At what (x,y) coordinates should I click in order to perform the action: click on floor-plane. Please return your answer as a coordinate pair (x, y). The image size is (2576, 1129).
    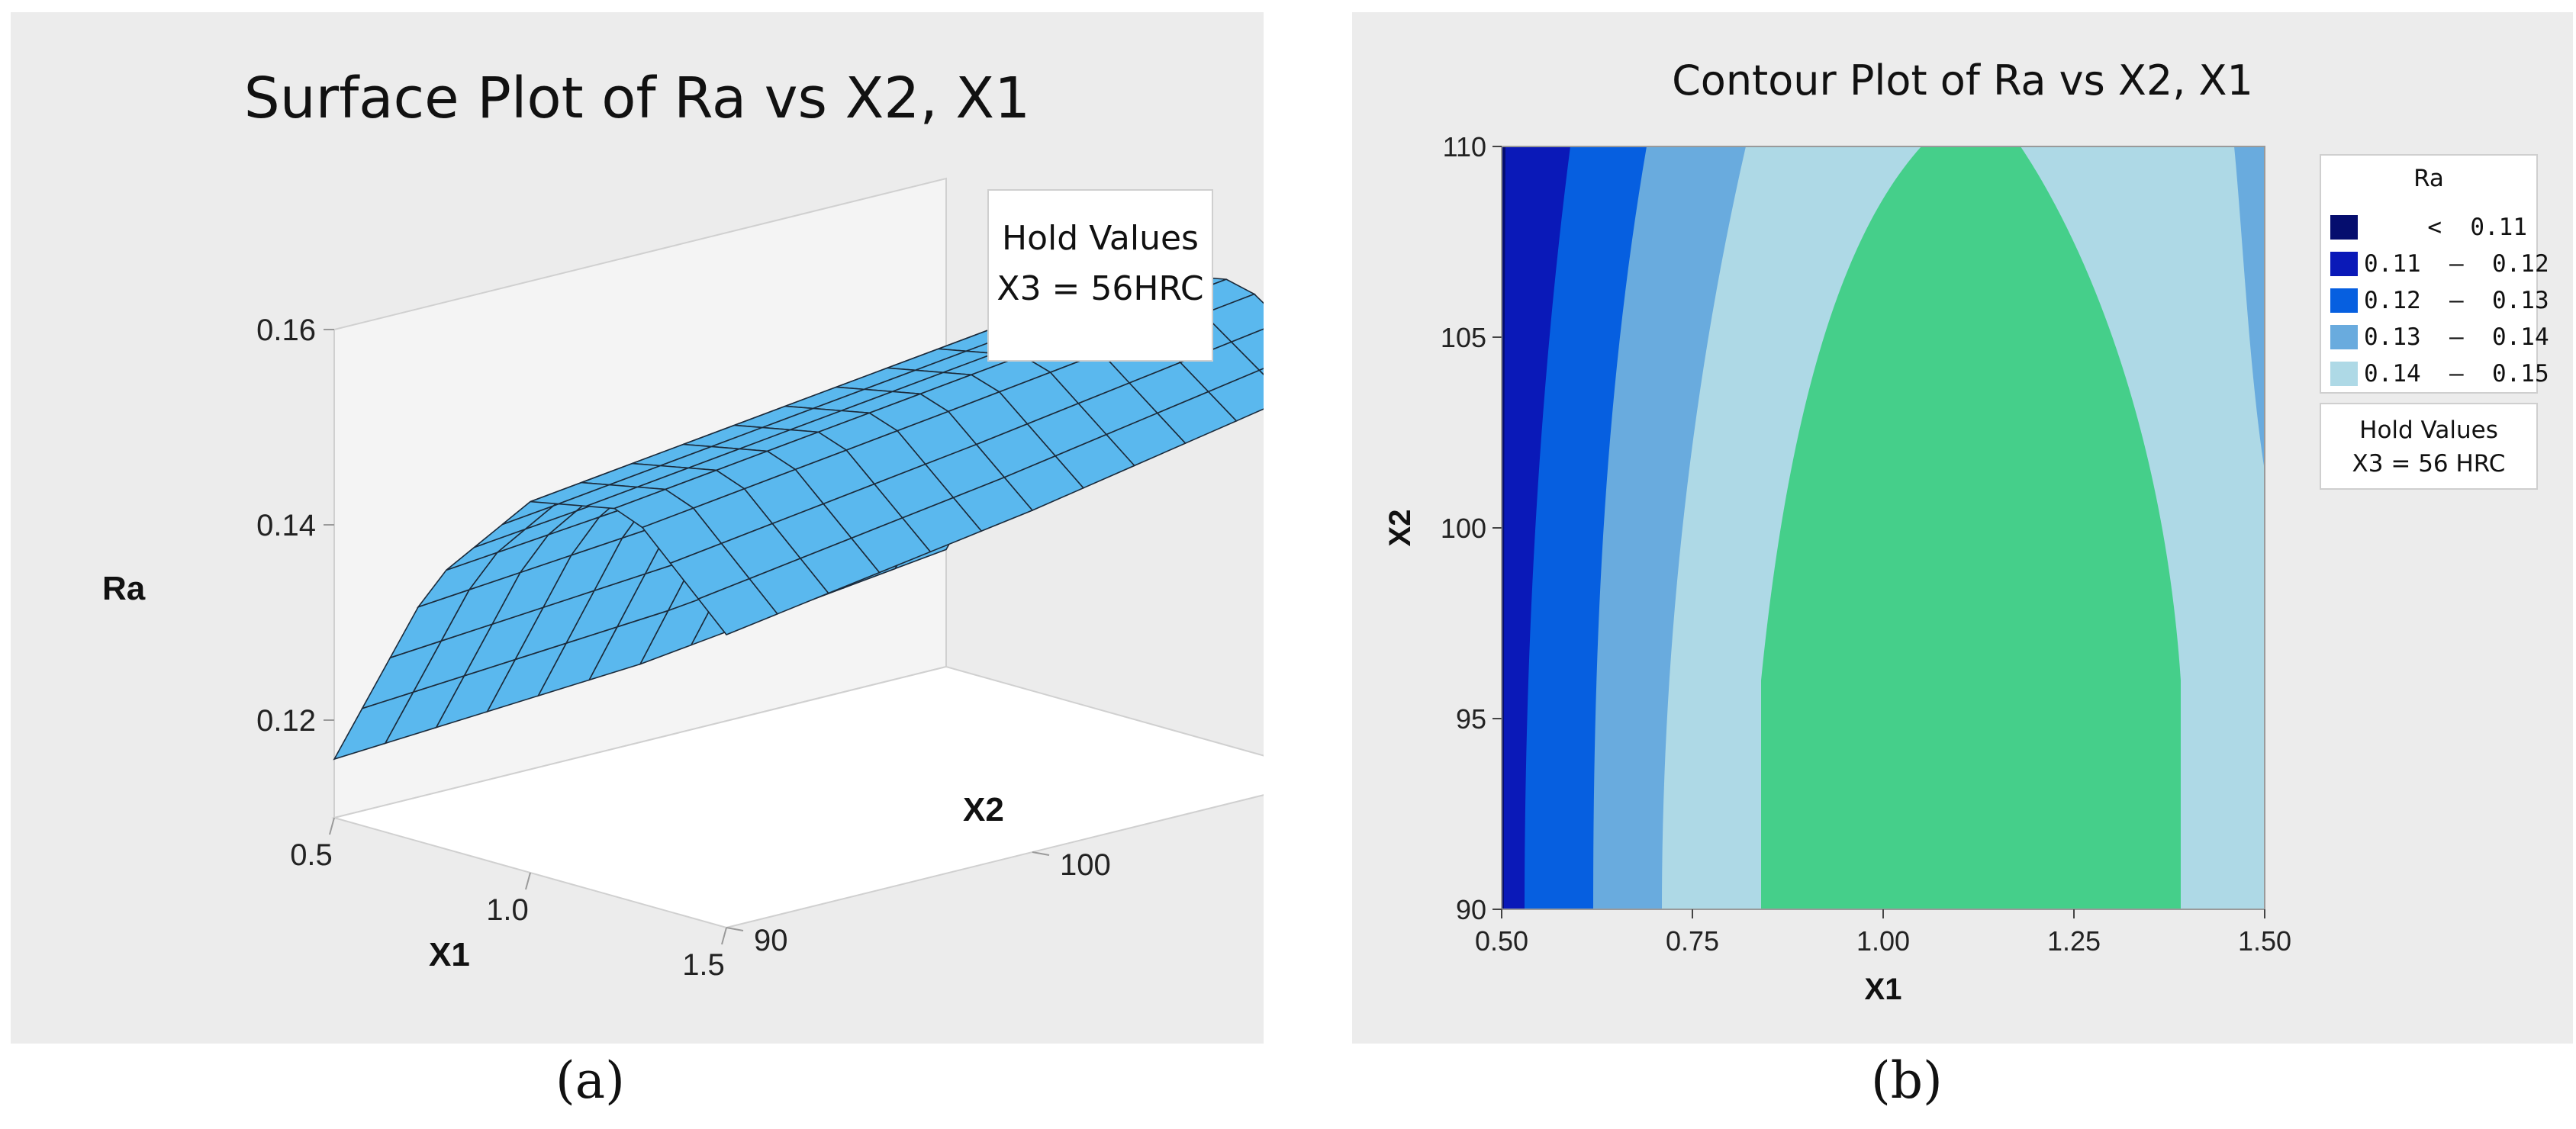
    Looking at the image, I should click on (797, 797).